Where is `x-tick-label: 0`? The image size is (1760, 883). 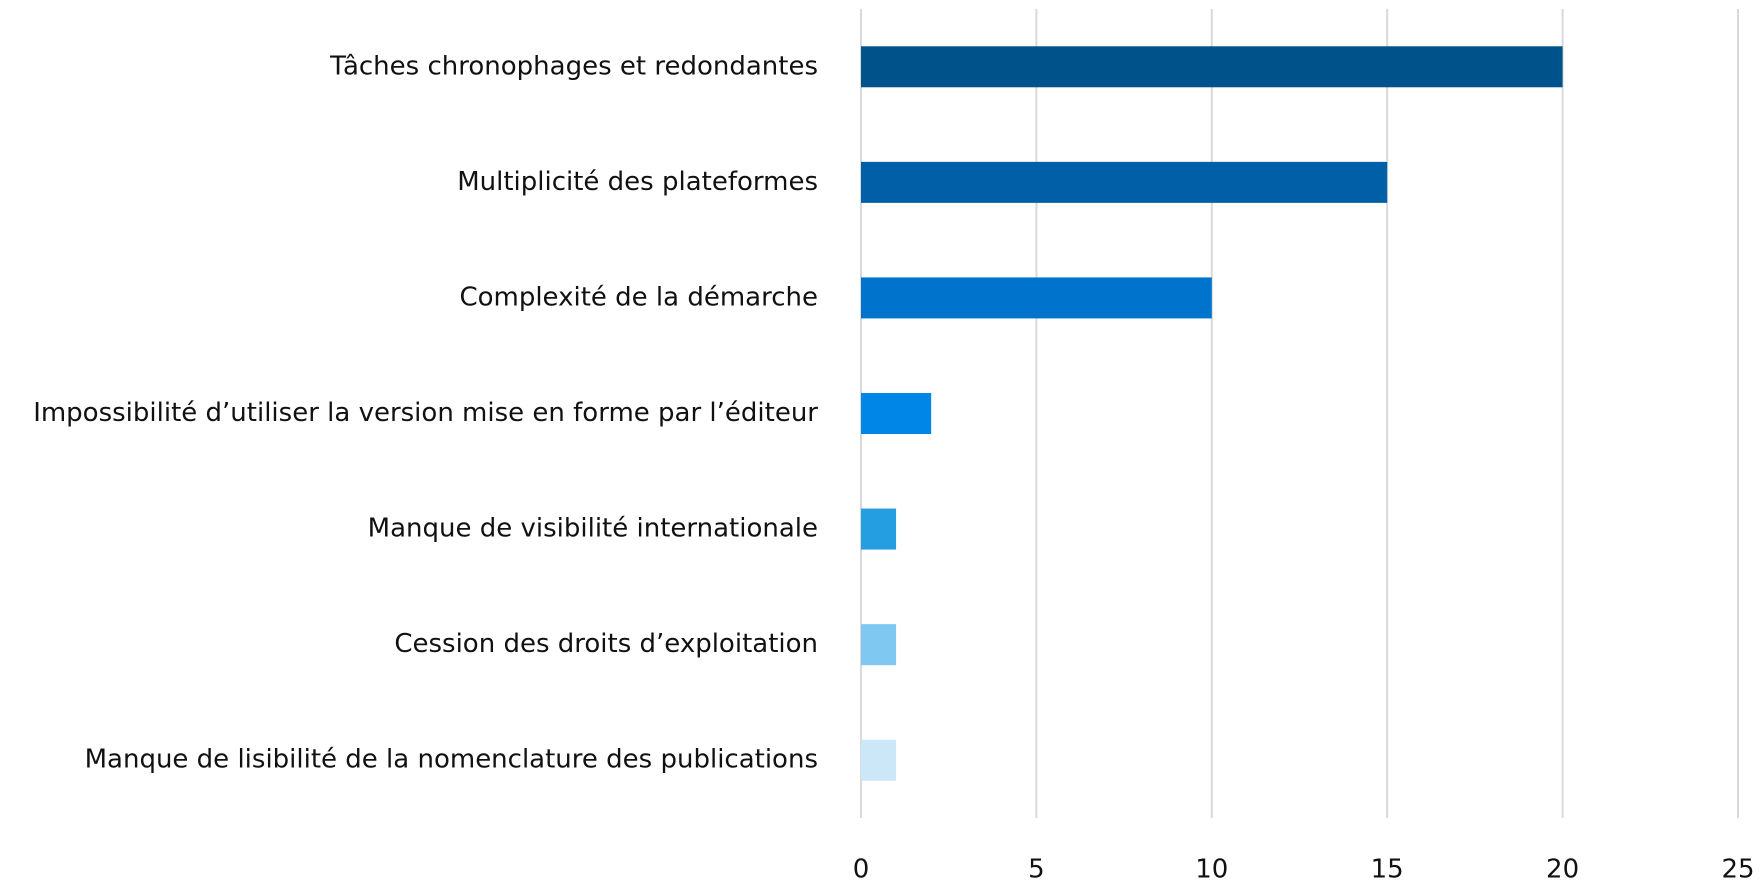 x-tick-label: 0 is located at coordinates (861, 867).